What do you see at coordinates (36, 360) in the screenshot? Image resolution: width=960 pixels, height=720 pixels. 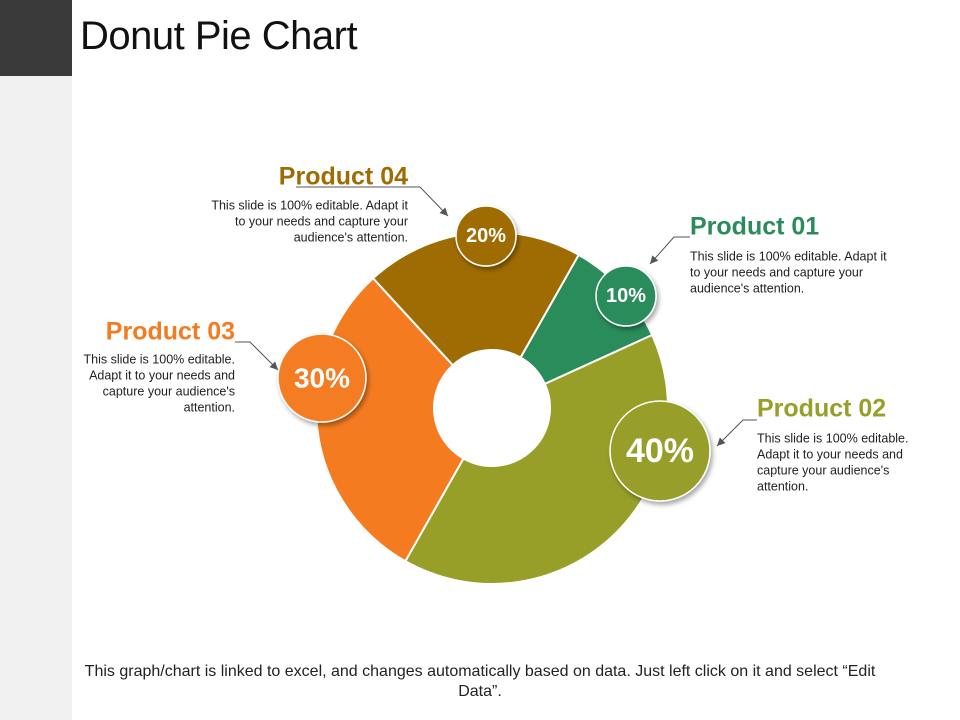 I see `left-accent-strip` at bounding box center [36, 360].